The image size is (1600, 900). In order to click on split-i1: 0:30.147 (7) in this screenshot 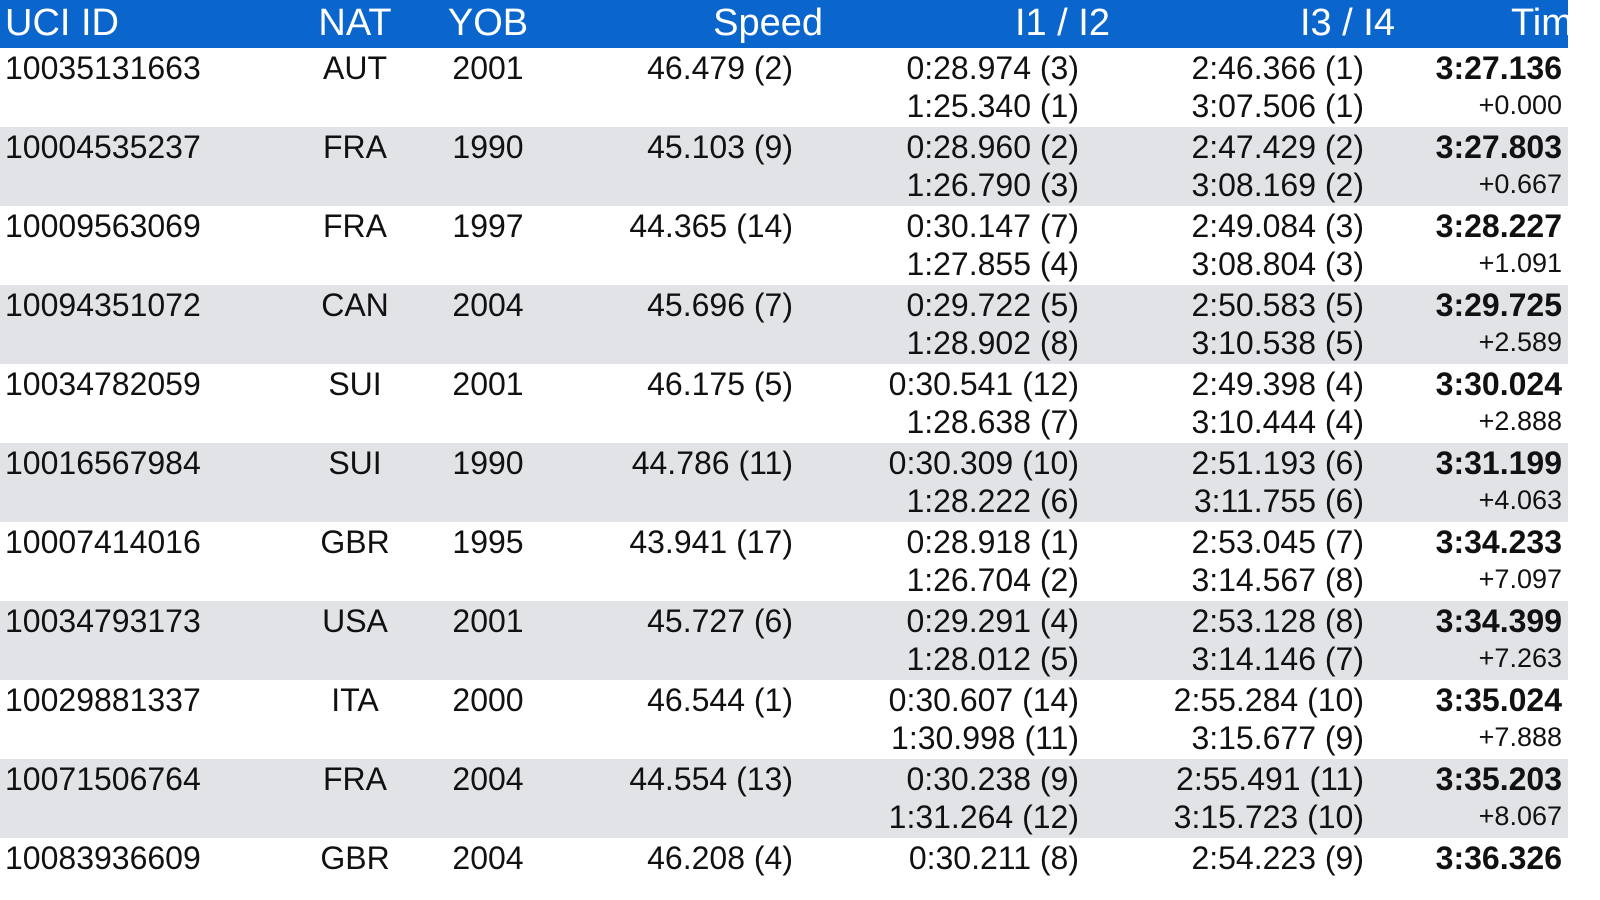, I will do `click(992, 226)`.